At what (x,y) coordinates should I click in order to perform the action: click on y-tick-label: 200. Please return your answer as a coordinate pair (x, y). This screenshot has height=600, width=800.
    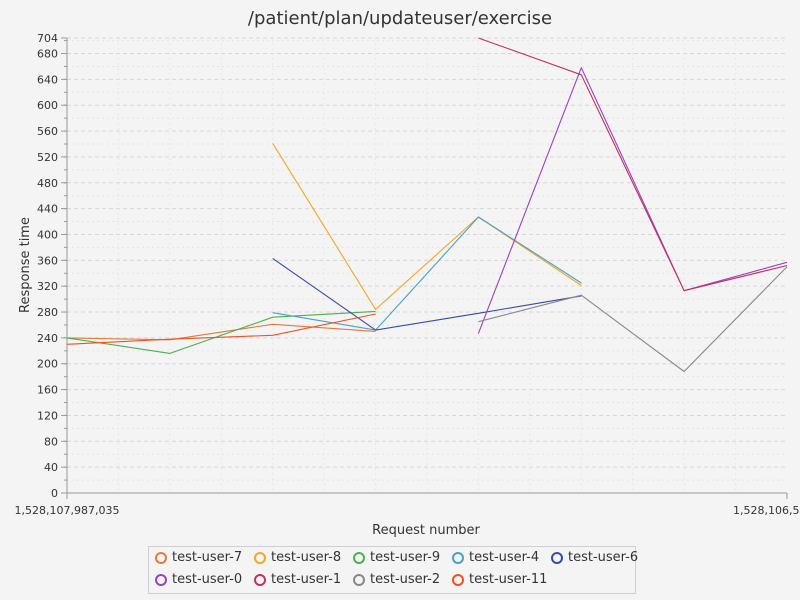
    Looking at the image, I should click on (47, 364).